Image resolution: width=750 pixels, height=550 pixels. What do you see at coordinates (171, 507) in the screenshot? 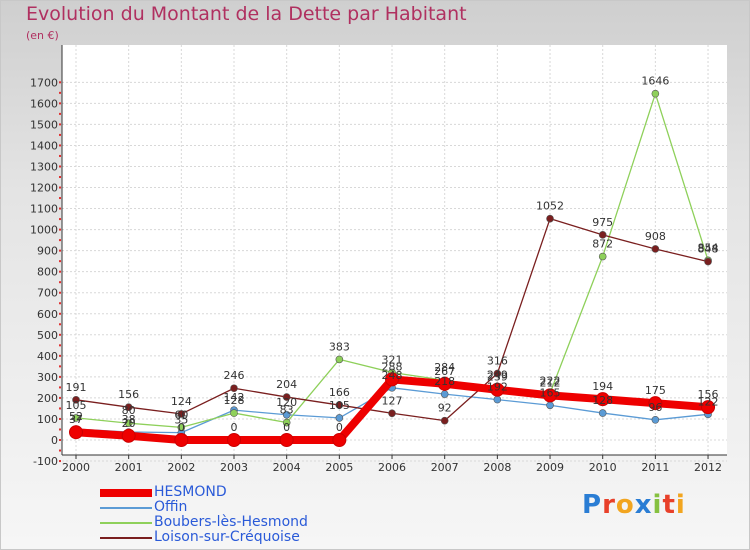
I see `legend-label-offin: Offin` at bounding box center [171, 507].